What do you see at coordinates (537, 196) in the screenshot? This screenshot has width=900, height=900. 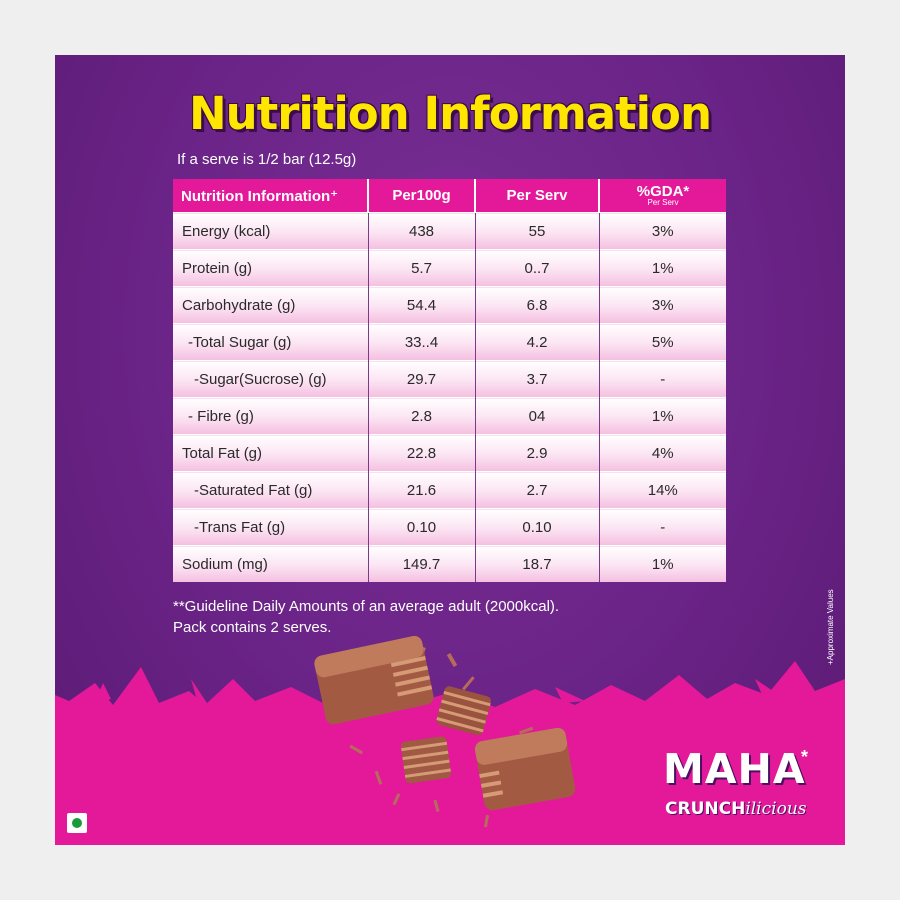 I see `header-perserv: Per Serv` at bounding box center [537, 196].